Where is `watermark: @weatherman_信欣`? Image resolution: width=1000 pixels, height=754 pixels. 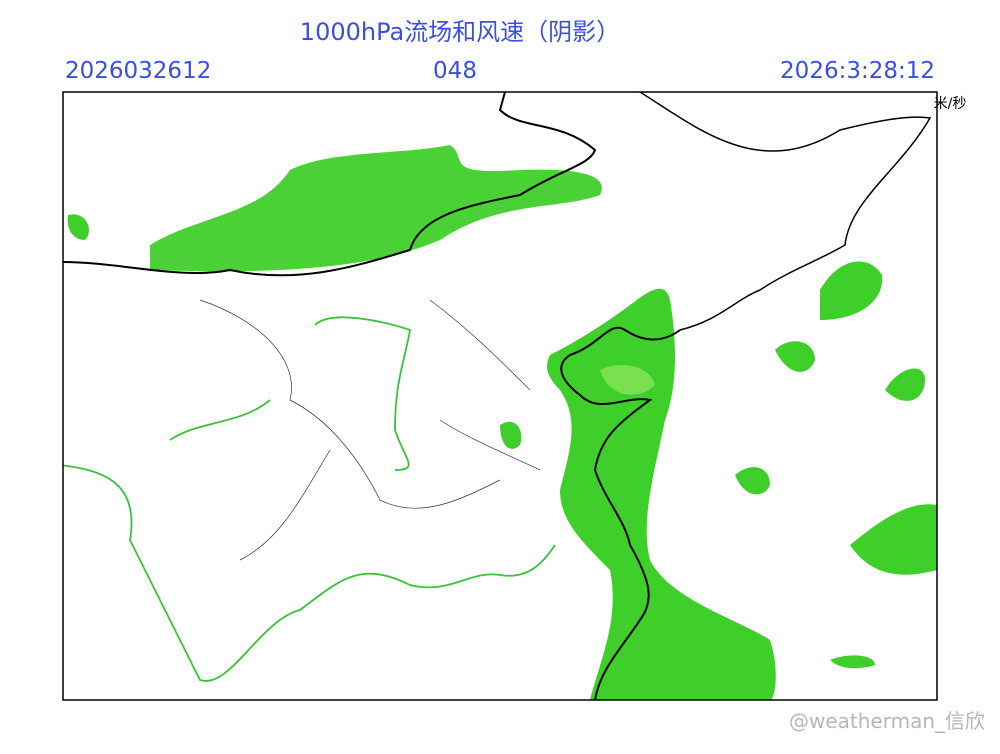
watermark: @weatherman_信欣 is located at coordinates (887, 721).